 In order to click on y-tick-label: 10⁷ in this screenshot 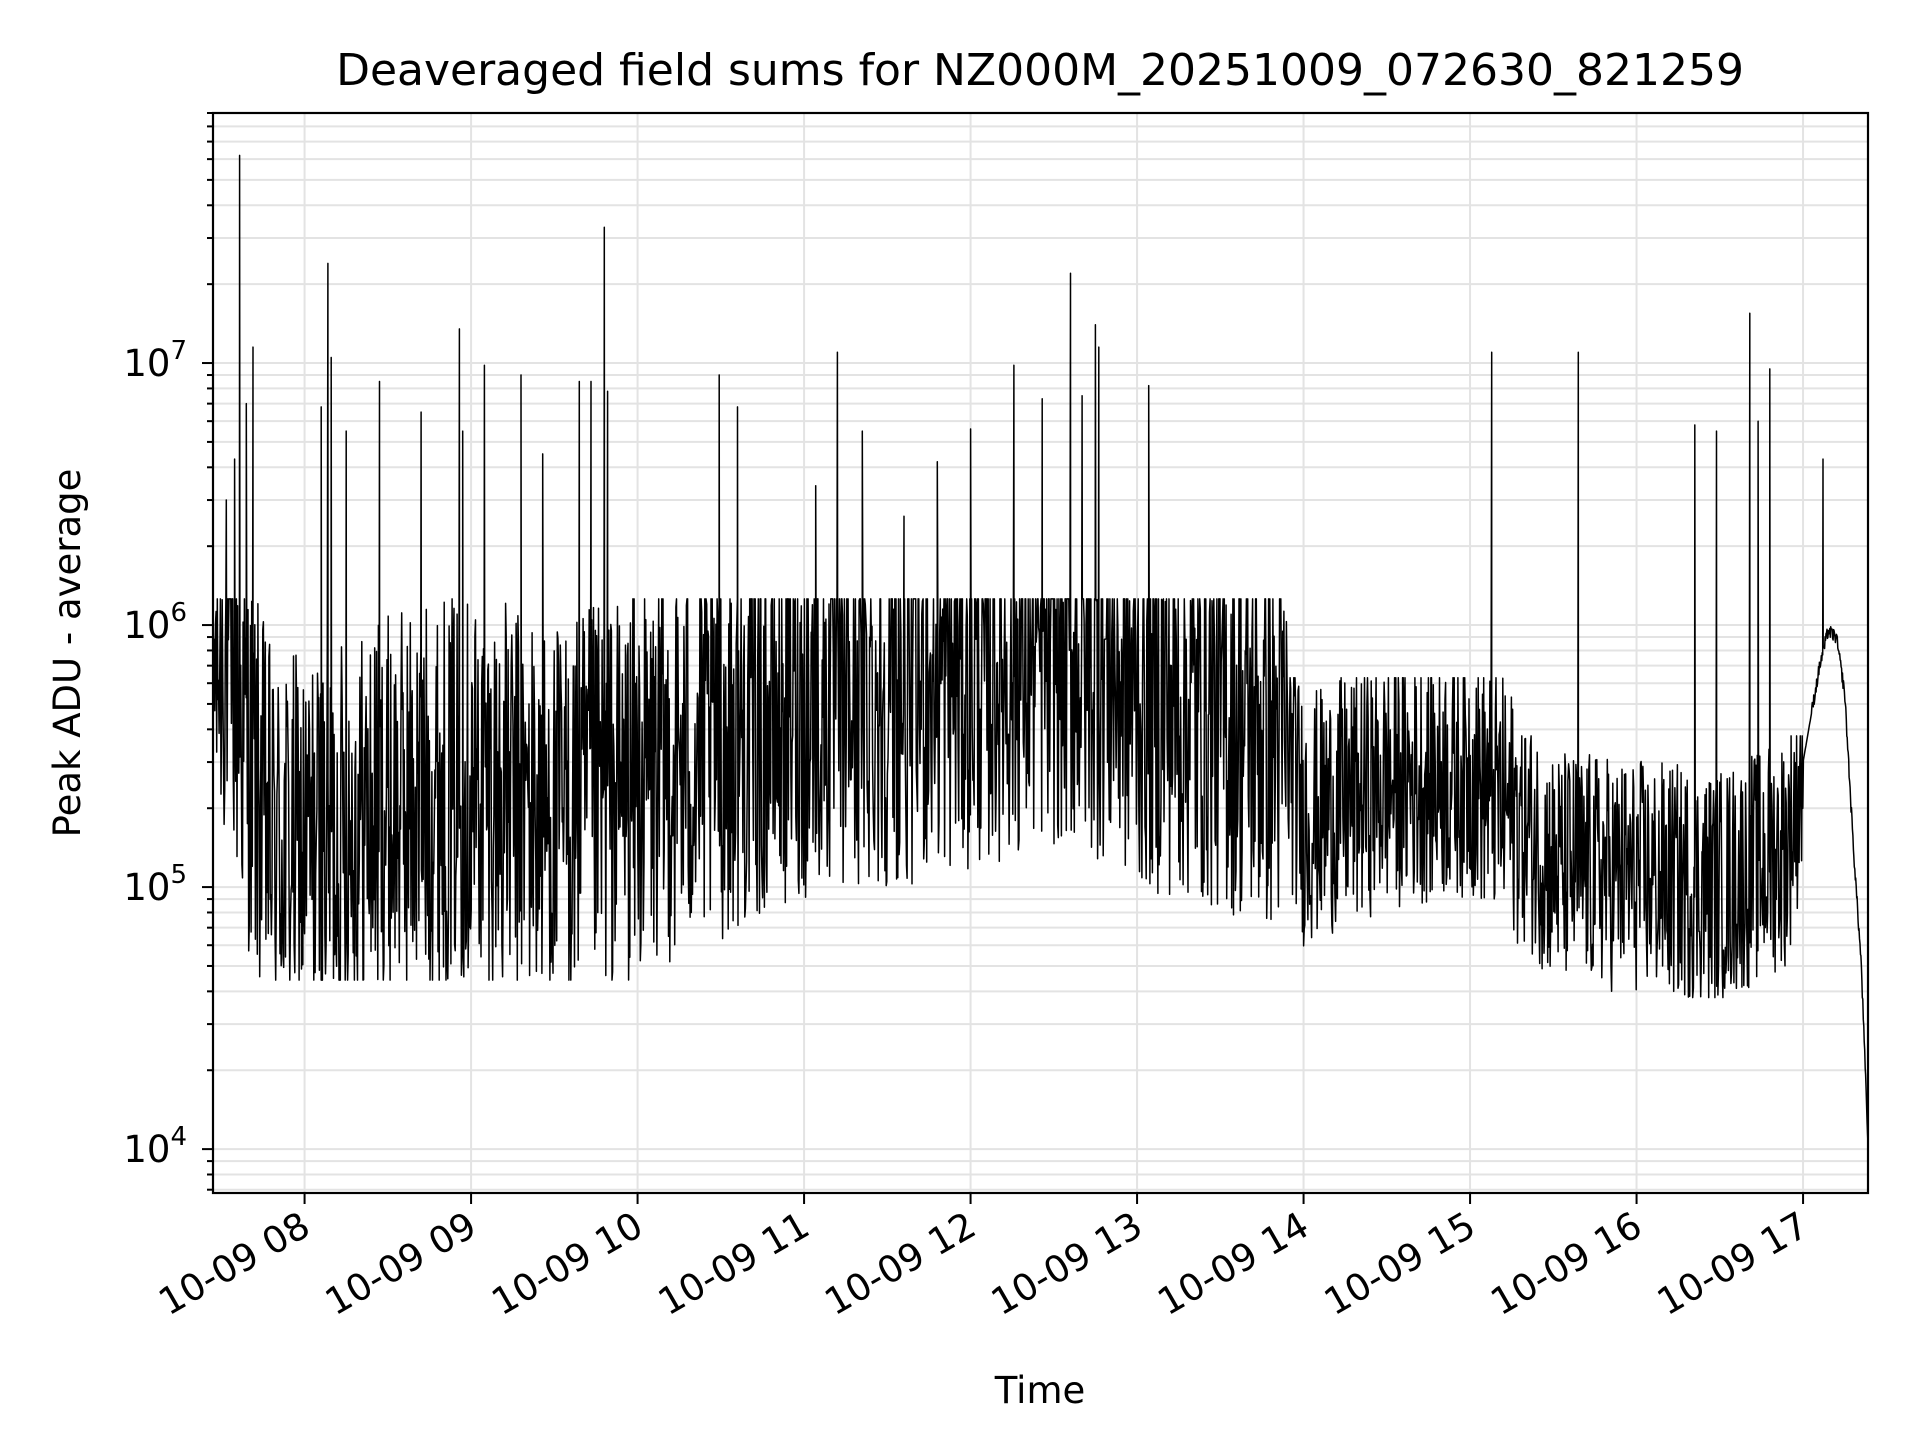, I will do `click(155, 360)`.